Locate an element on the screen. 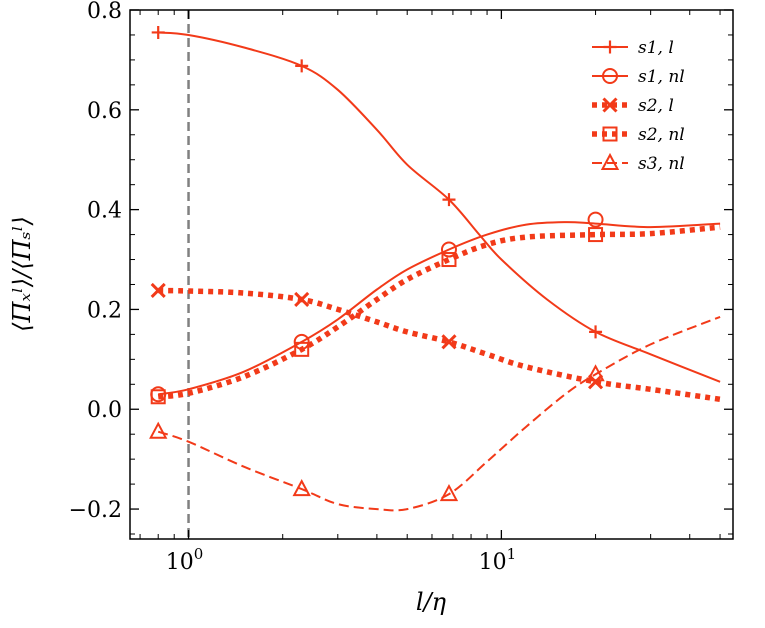  legend-plus-marker is located at coordinates (610, 47).